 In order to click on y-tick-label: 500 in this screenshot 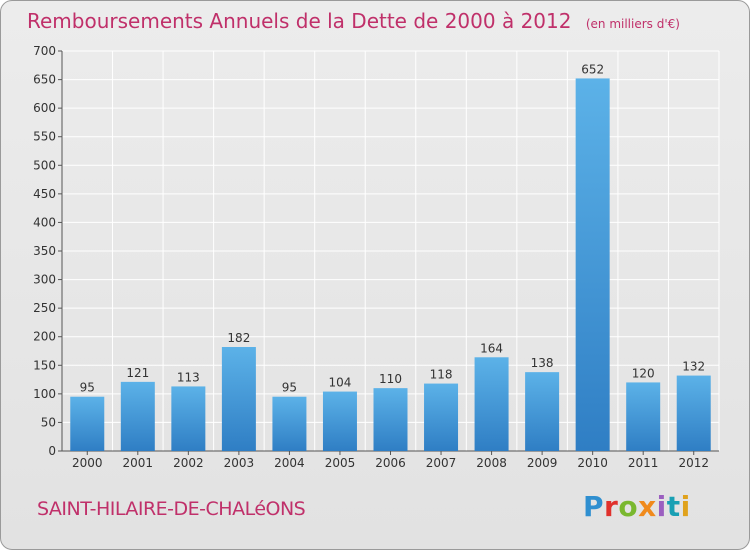, I will do `click(44, 165)`.